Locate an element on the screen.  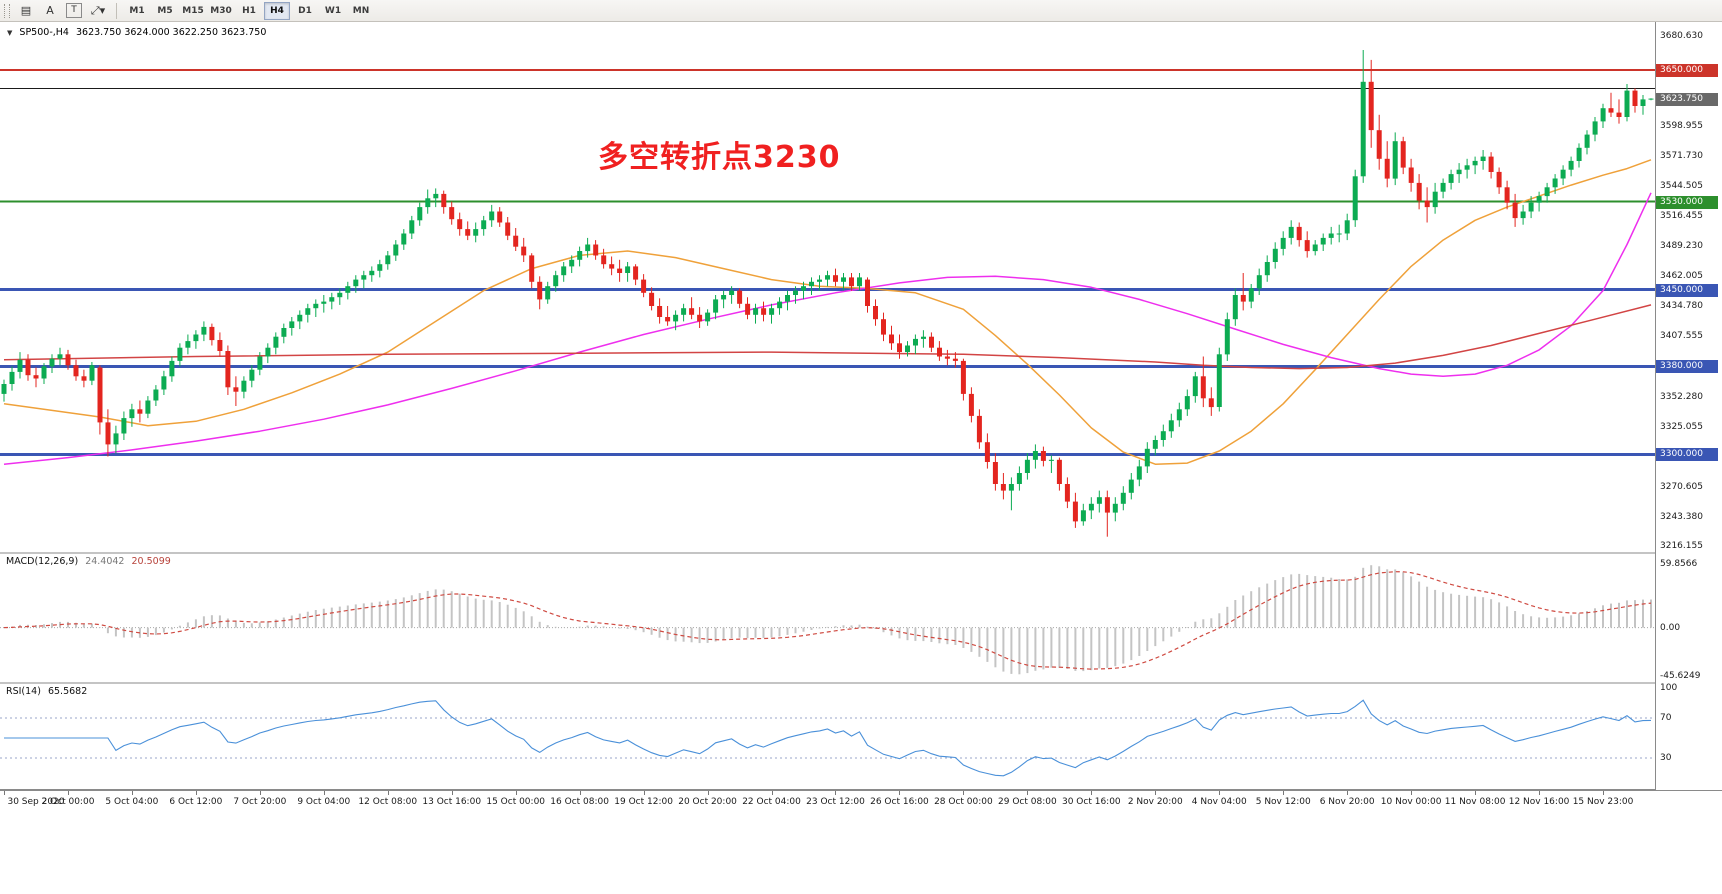
time-label: 2 Nov 20:00 is located at coordinates (1155, 802).